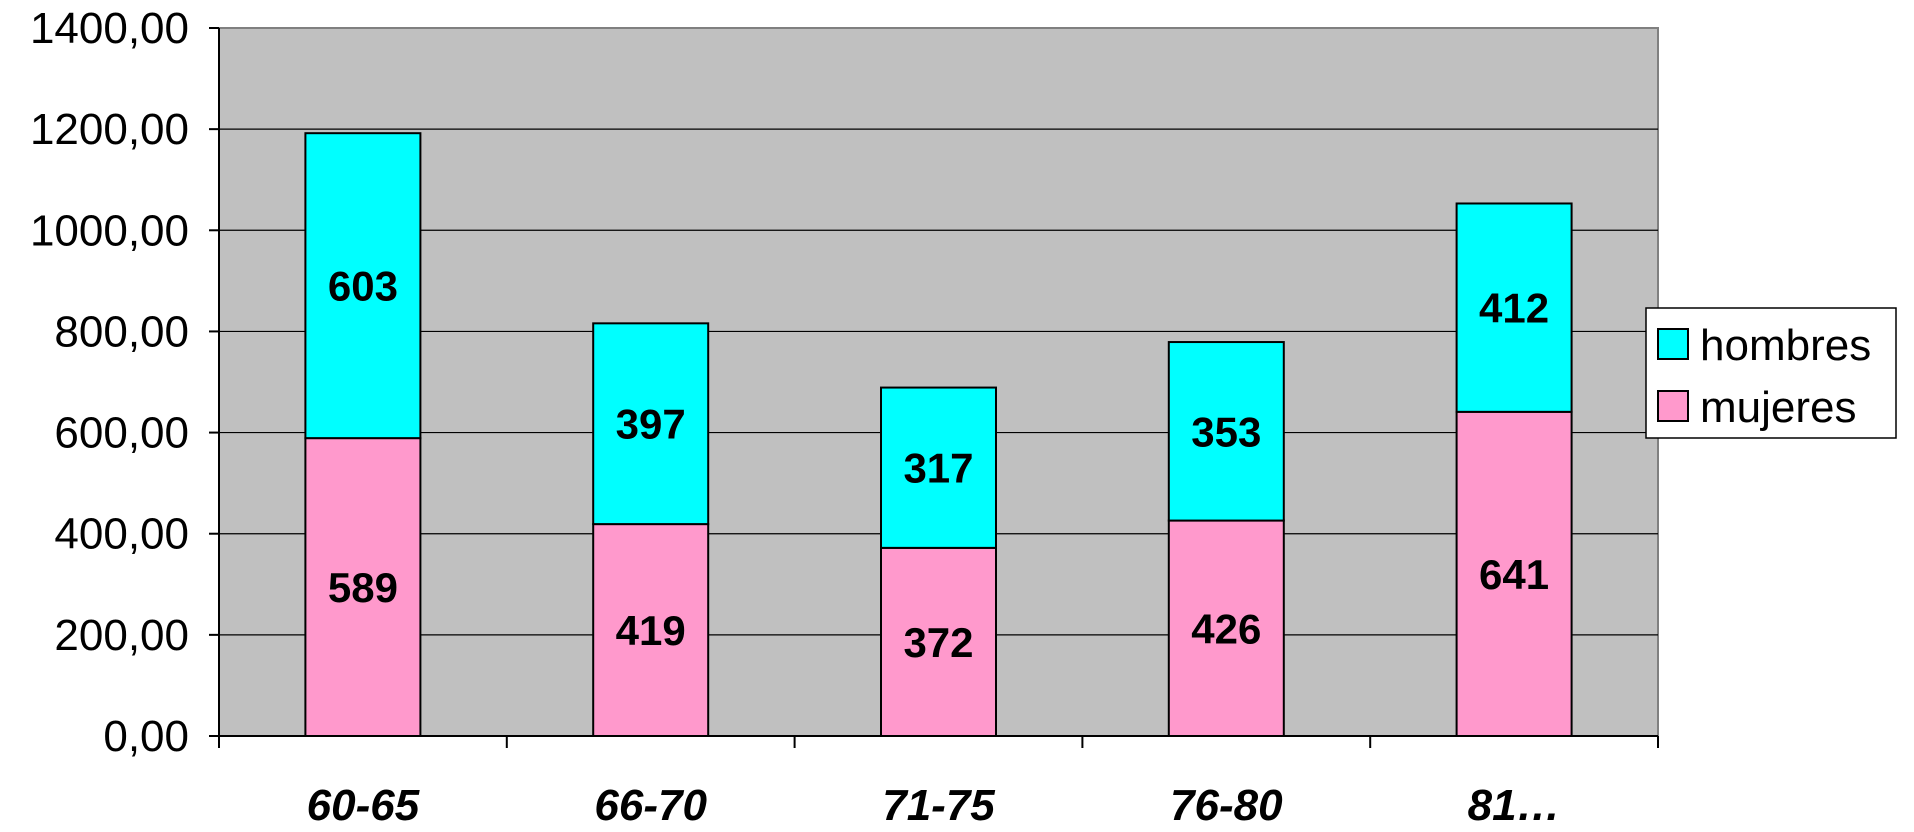 The image size is (1914, 832). I want to click on data-label-mujeres: 589, so click(363, 587).